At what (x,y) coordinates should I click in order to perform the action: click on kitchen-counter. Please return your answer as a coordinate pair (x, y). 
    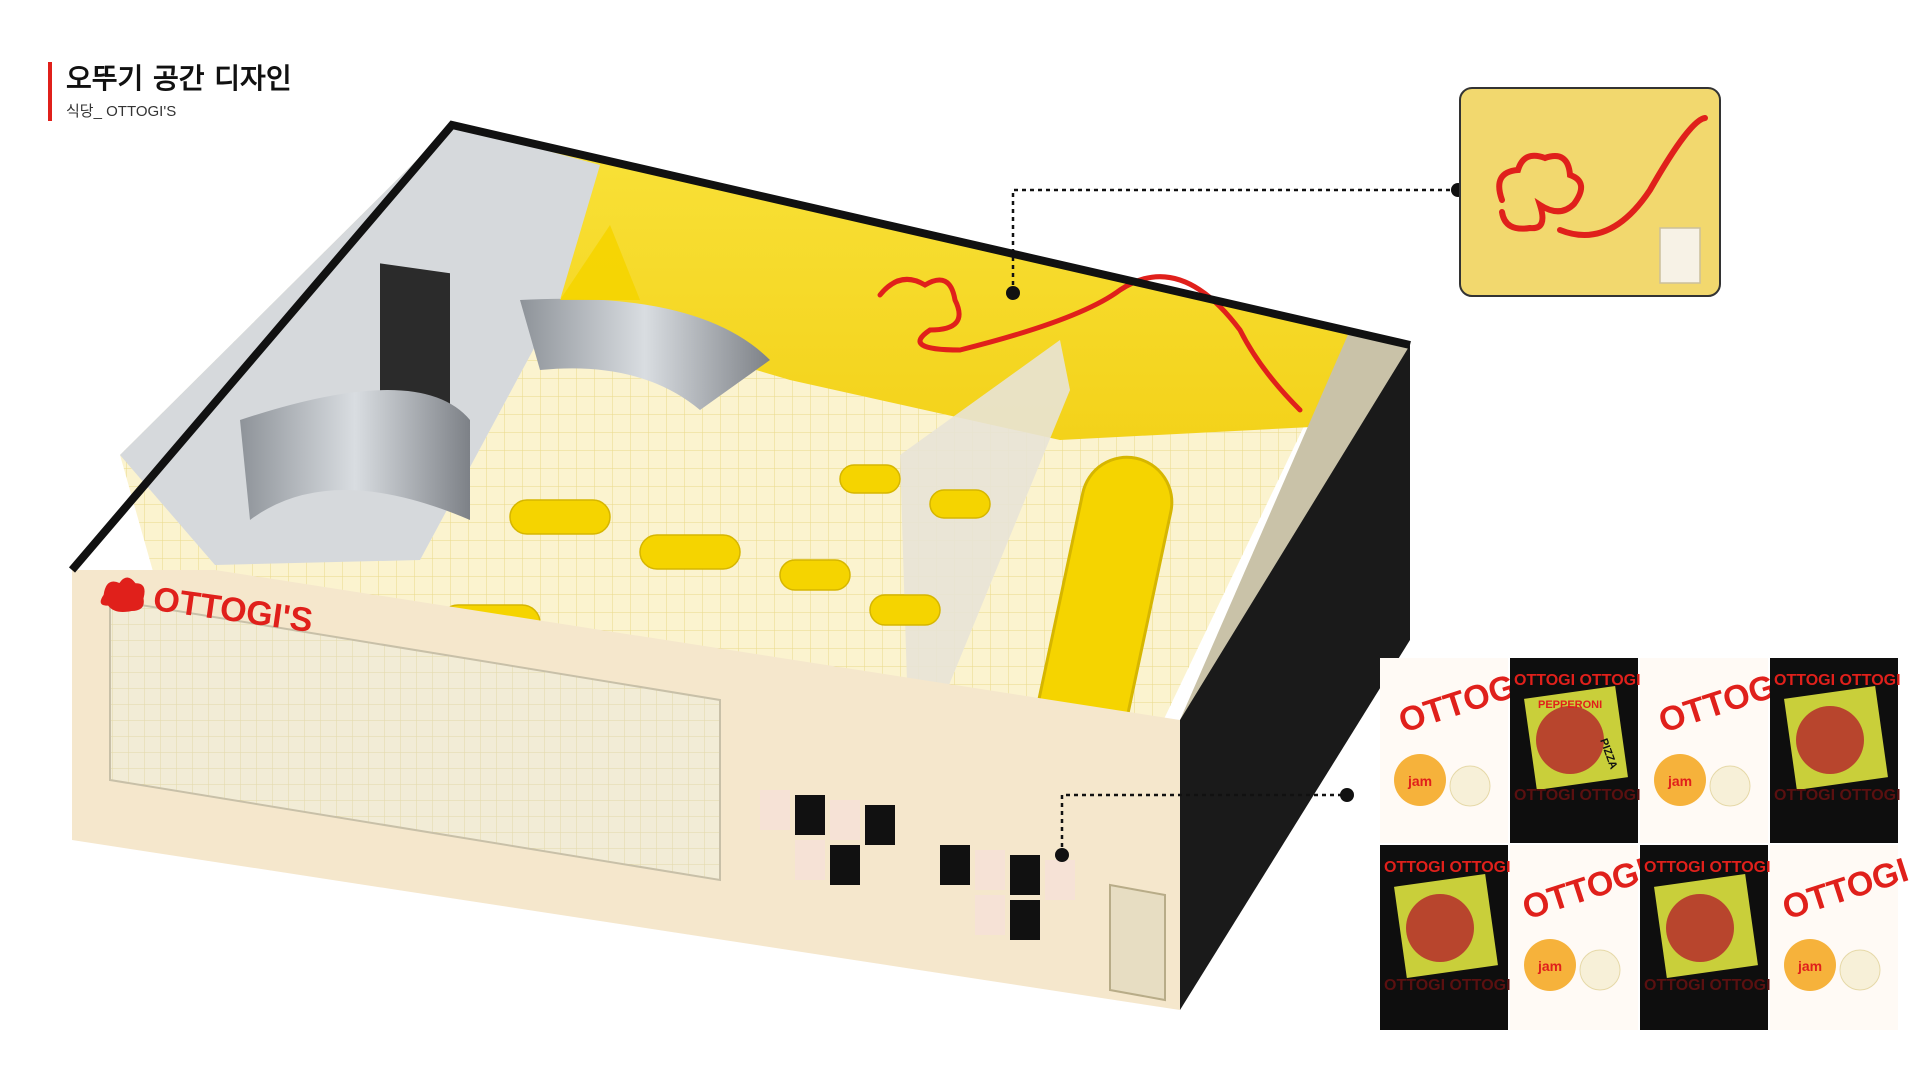
    Looking at the image, I should click on (355, 455).